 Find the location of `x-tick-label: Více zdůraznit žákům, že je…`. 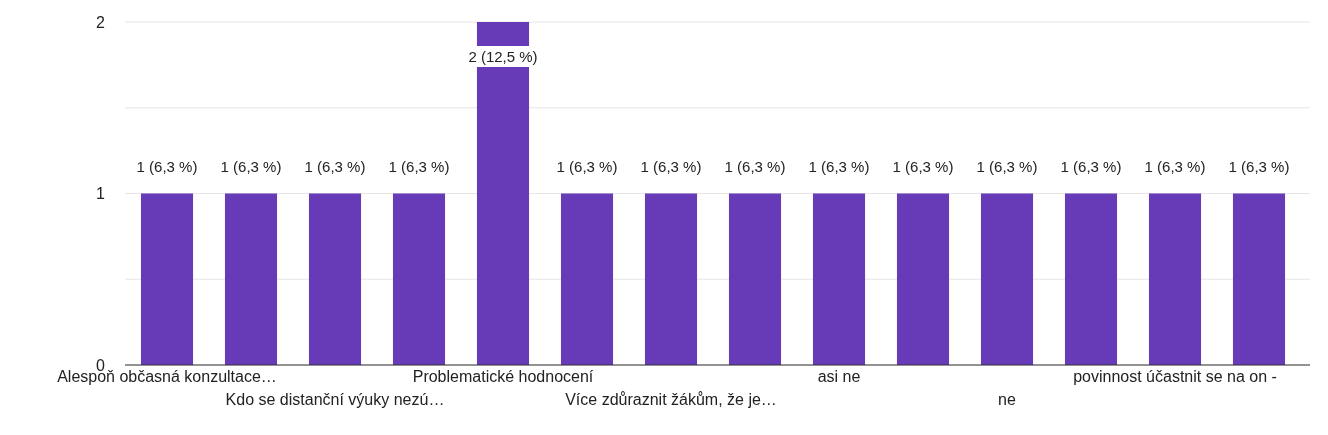

x-tick-label: Více zdůraznit žákům, že je… is located at coordinates (671, 399).